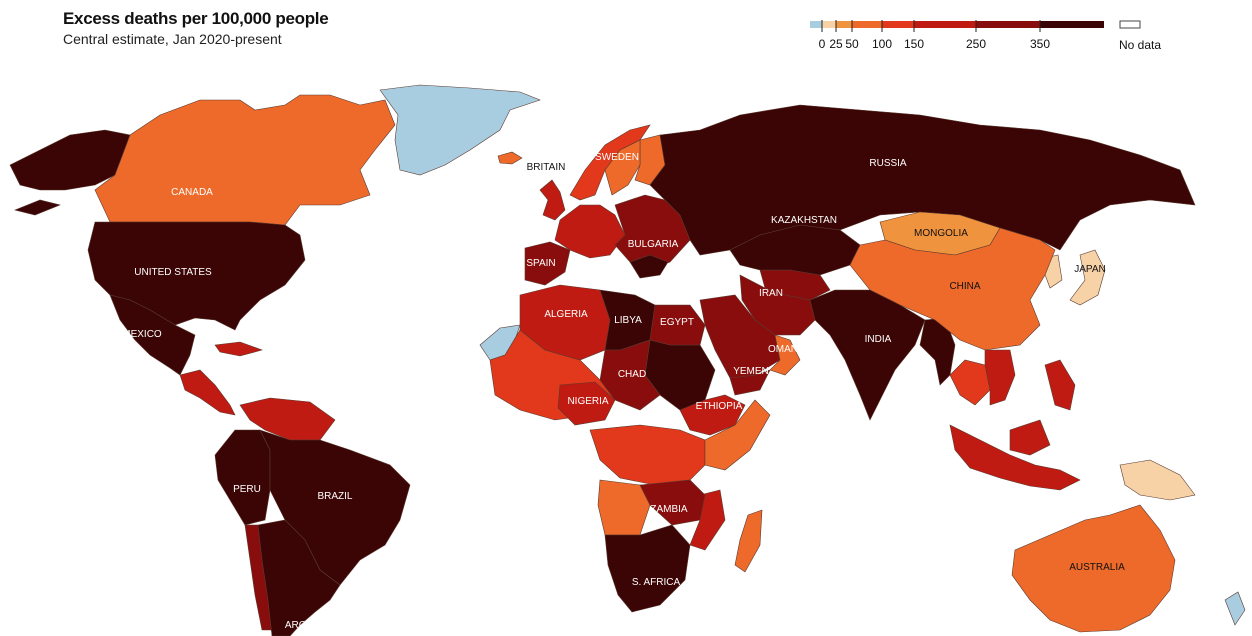 This screenshot has height=636, width=1252. Describe the element at coordinates (1130, 24) in the screenshot. I see `legend-no-data-swatch` at that location.